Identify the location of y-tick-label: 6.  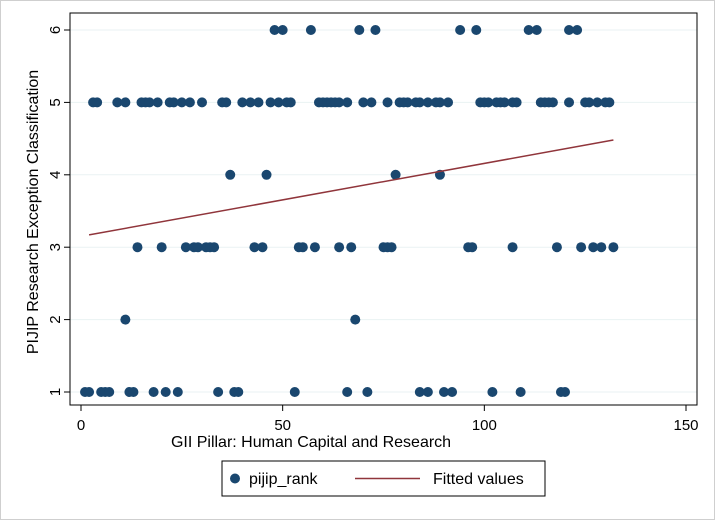
(55, 30).